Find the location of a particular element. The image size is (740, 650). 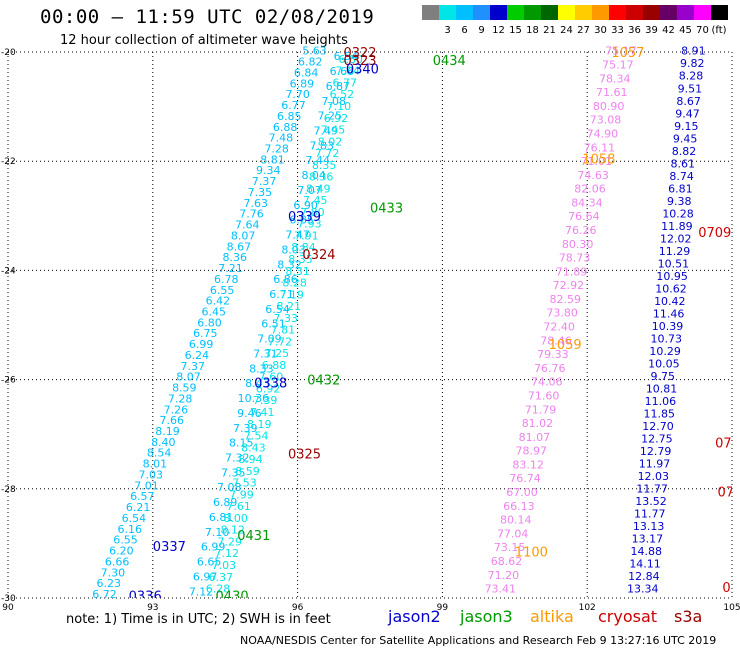

wave-height-label: 7.49 is located at coordinates (326, 131).